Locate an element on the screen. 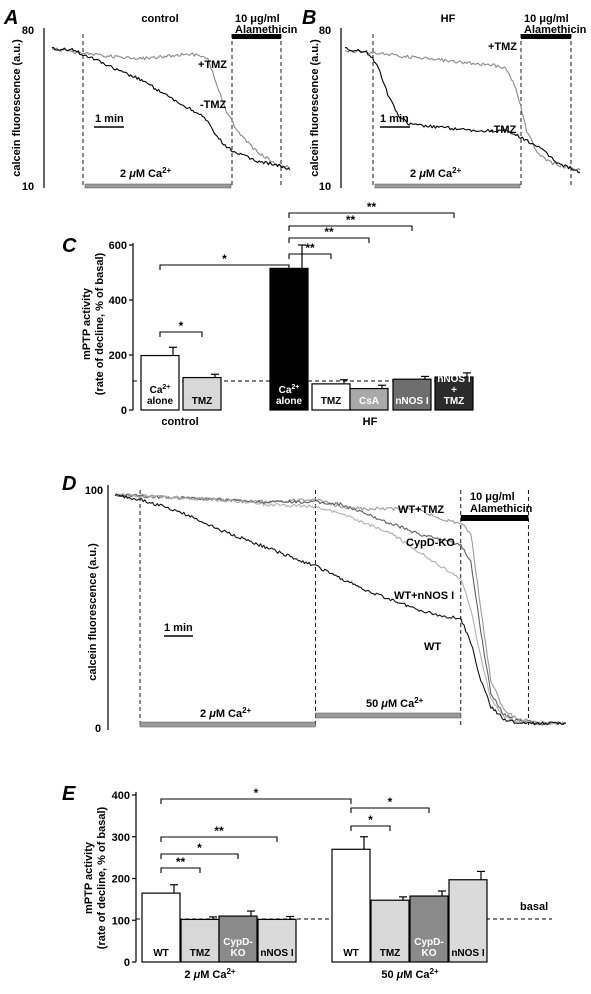 The width and height of the screenshot is (591, 994). panel-c-bar-label-4-0: CsA is located at coordinates (369, 401).